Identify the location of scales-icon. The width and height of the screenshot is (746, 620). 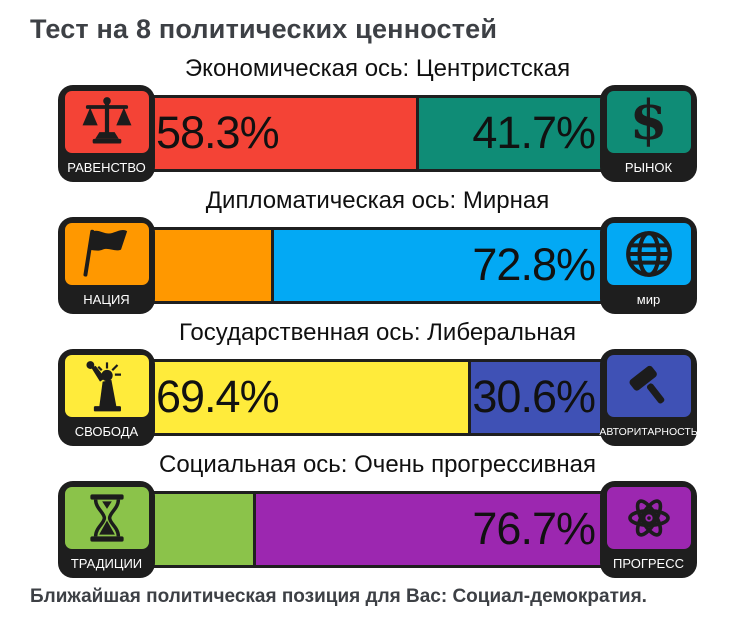
(107, 122).